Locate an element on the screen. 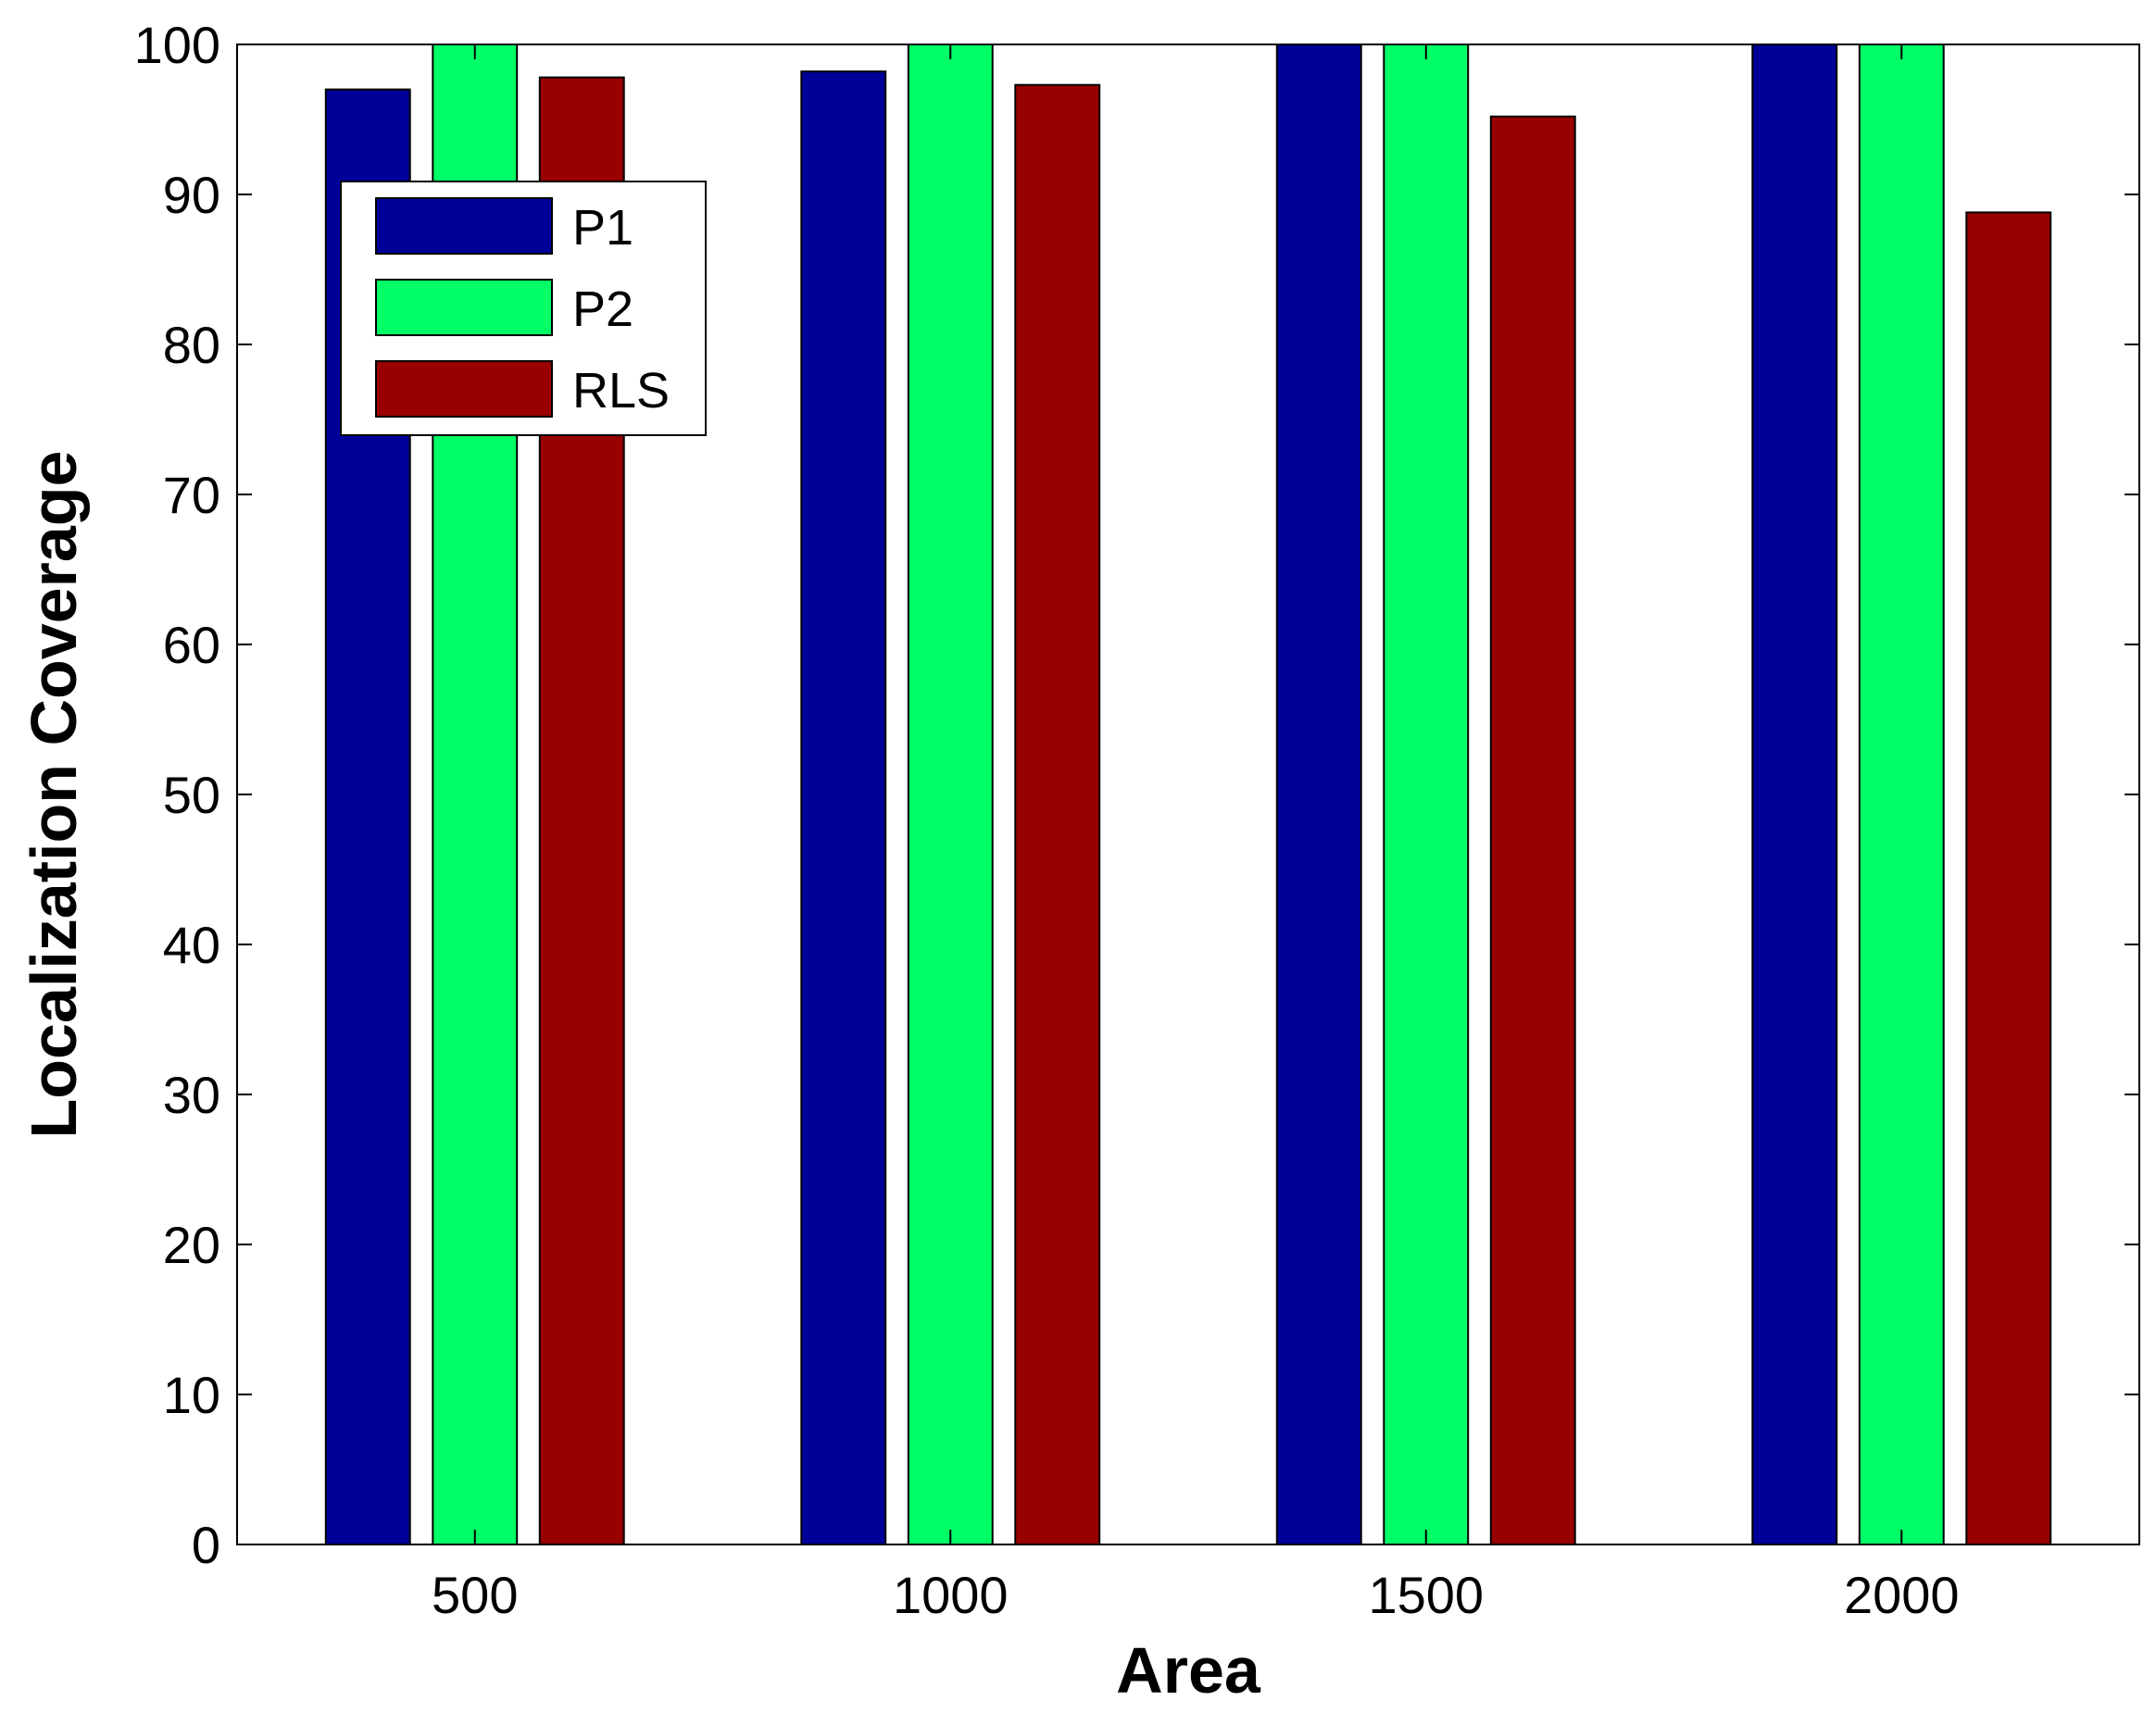  y-tick-label-70: 70 is located at coordinates (191, 495).